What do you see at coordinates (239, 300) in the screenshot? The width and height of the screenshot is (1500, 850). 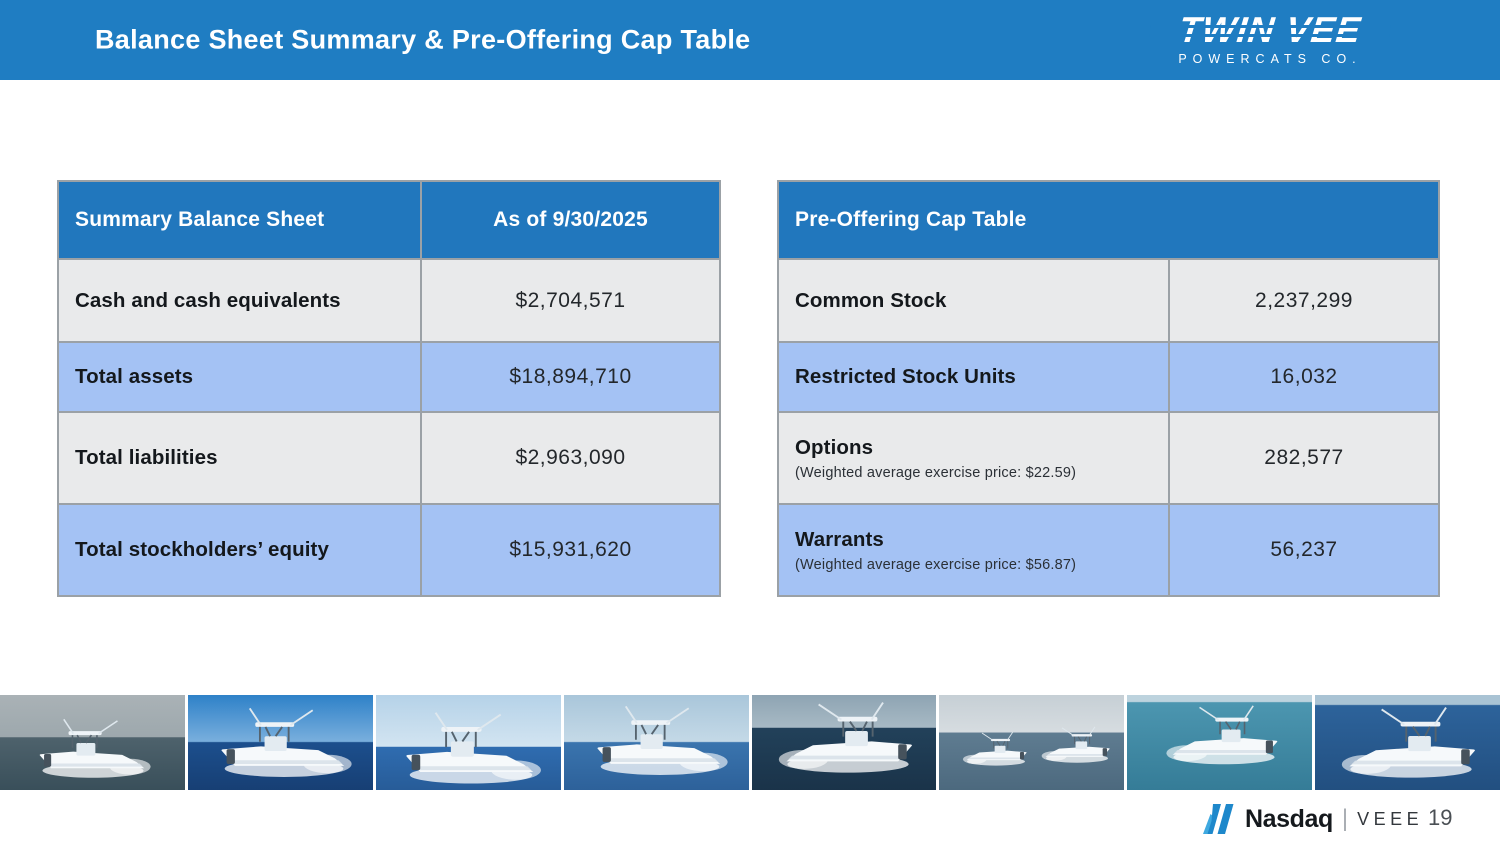 I see `table-row-label: Cash and cash equivalents` at bounding box center [239, 300].